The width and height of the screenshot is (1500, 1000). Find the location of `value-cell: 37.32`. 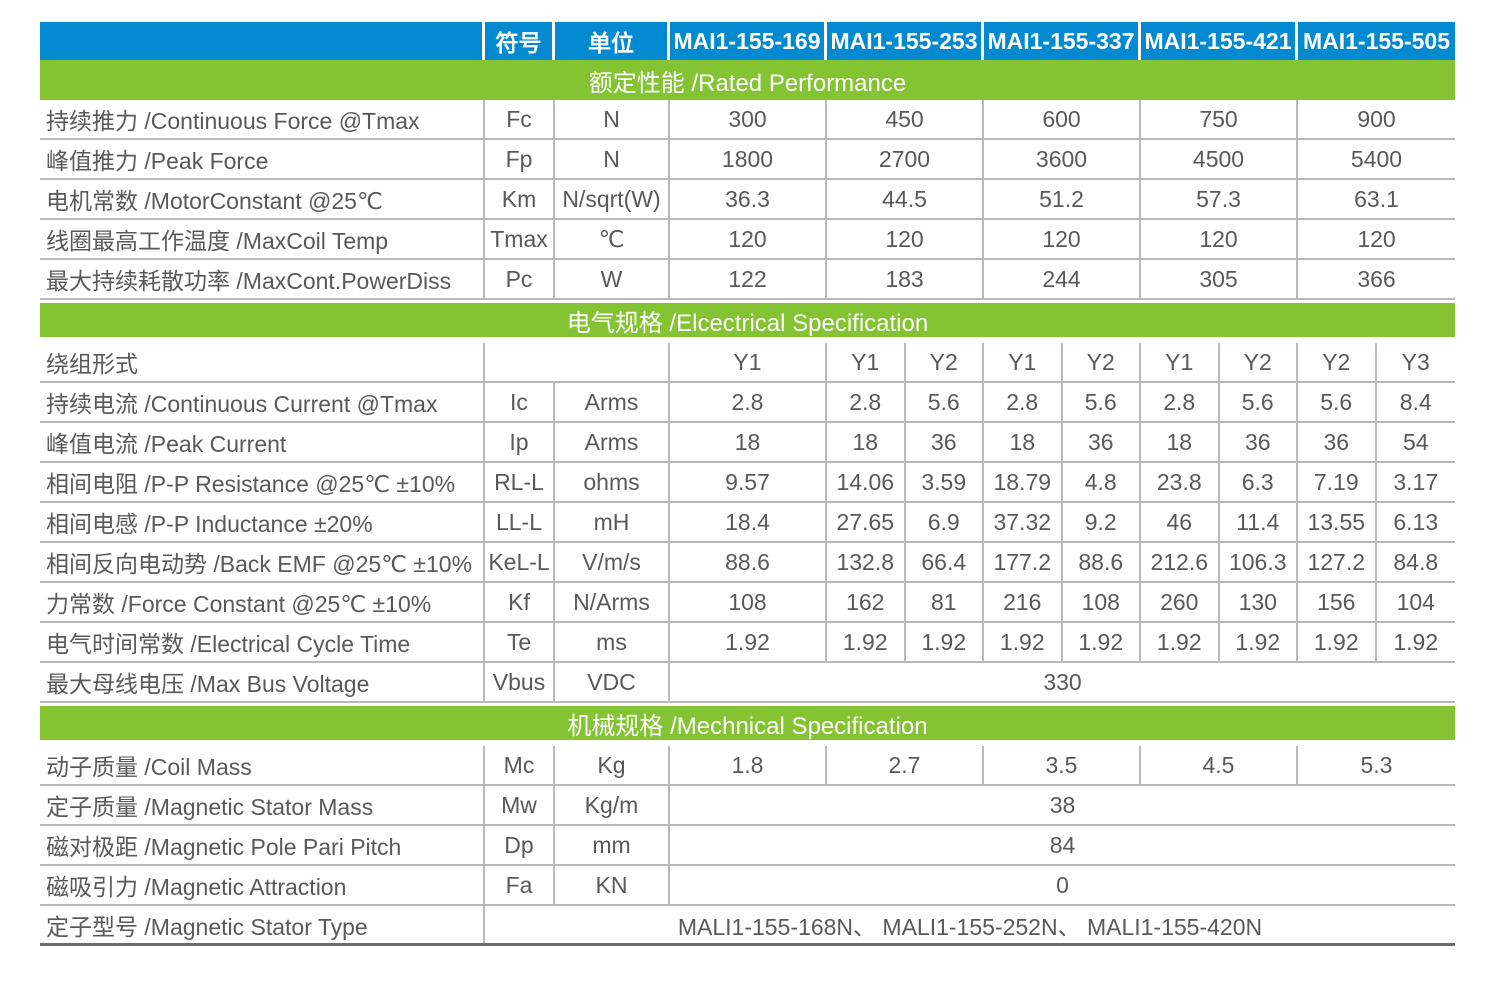

value-cell: 37.32 is located at coordinates (1023, 522).